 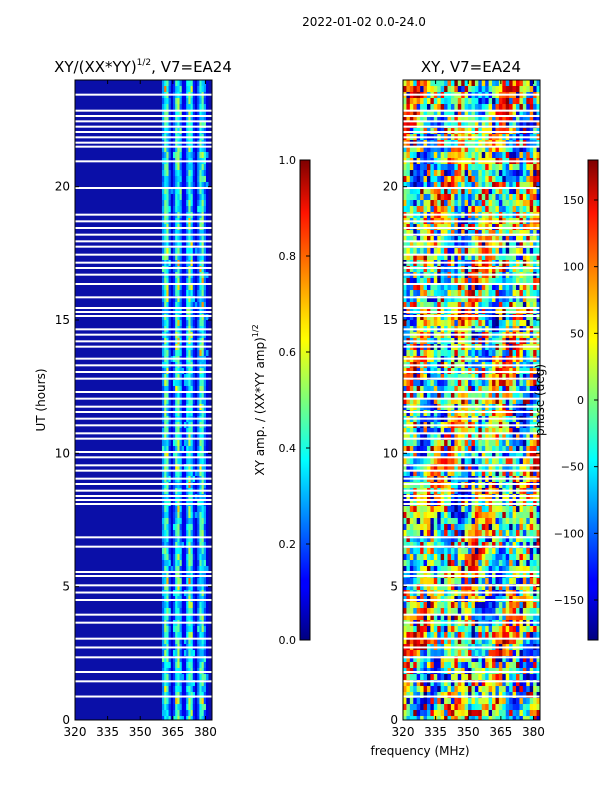 I want to click on flag-gap-line, so click(x=143, y=161).